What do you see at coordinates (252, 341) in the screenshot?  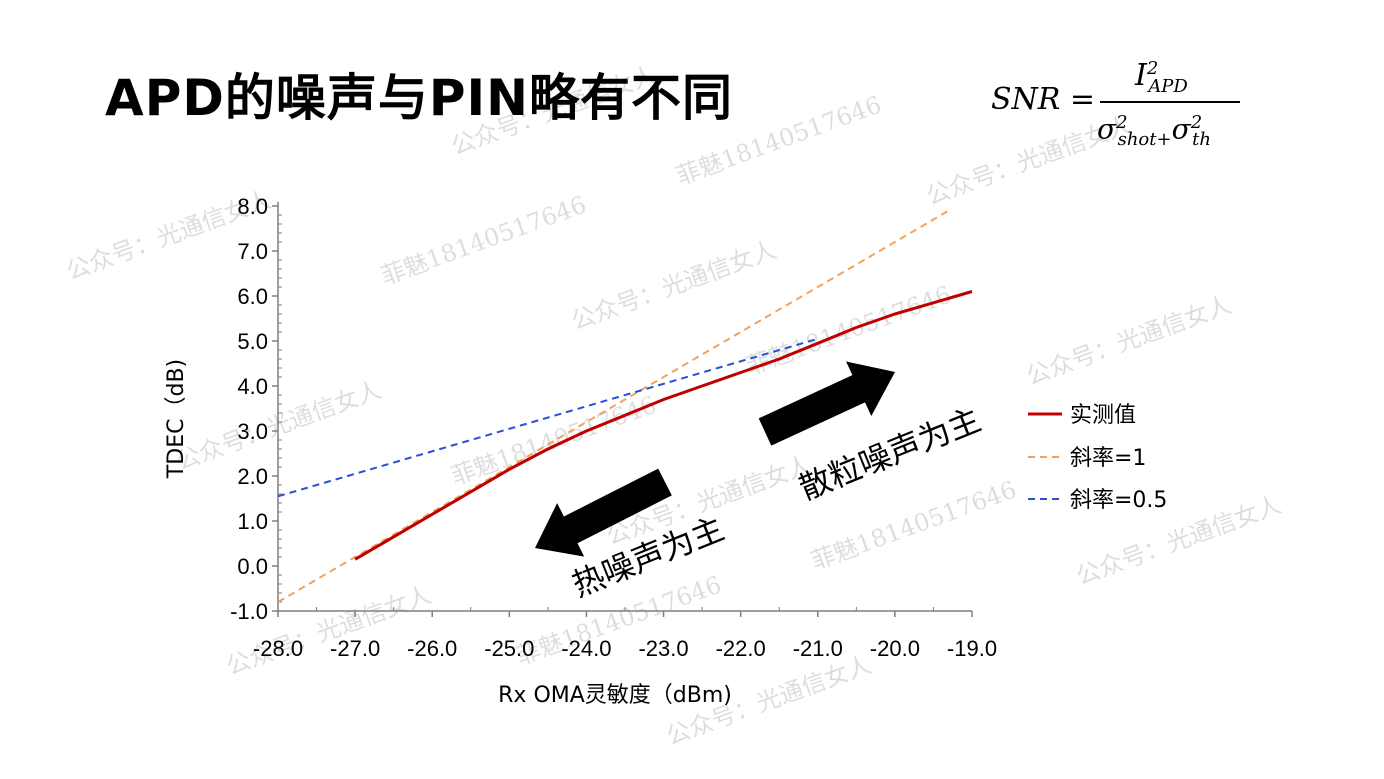 I see `y-tick-label: 5.0` at bounding box center [252, 341].